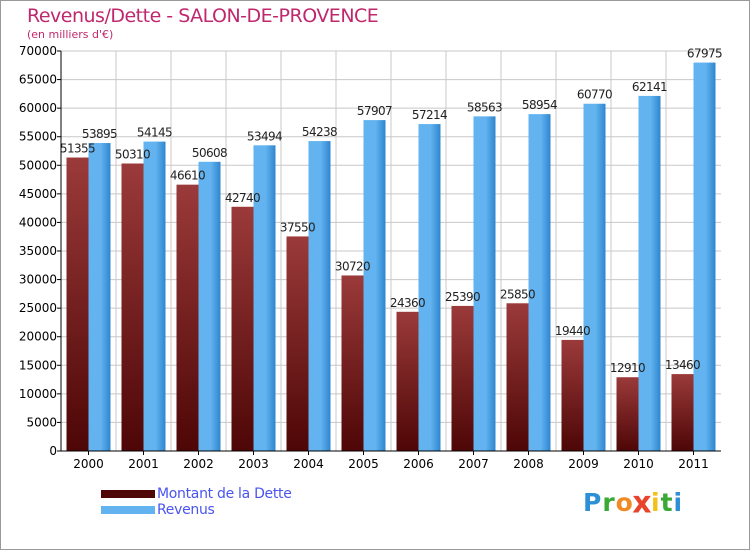  What do you see at coordinates (128, 494) in the screenshot?
I see `legend-swatch-dette` at bounding box center [128, 494].